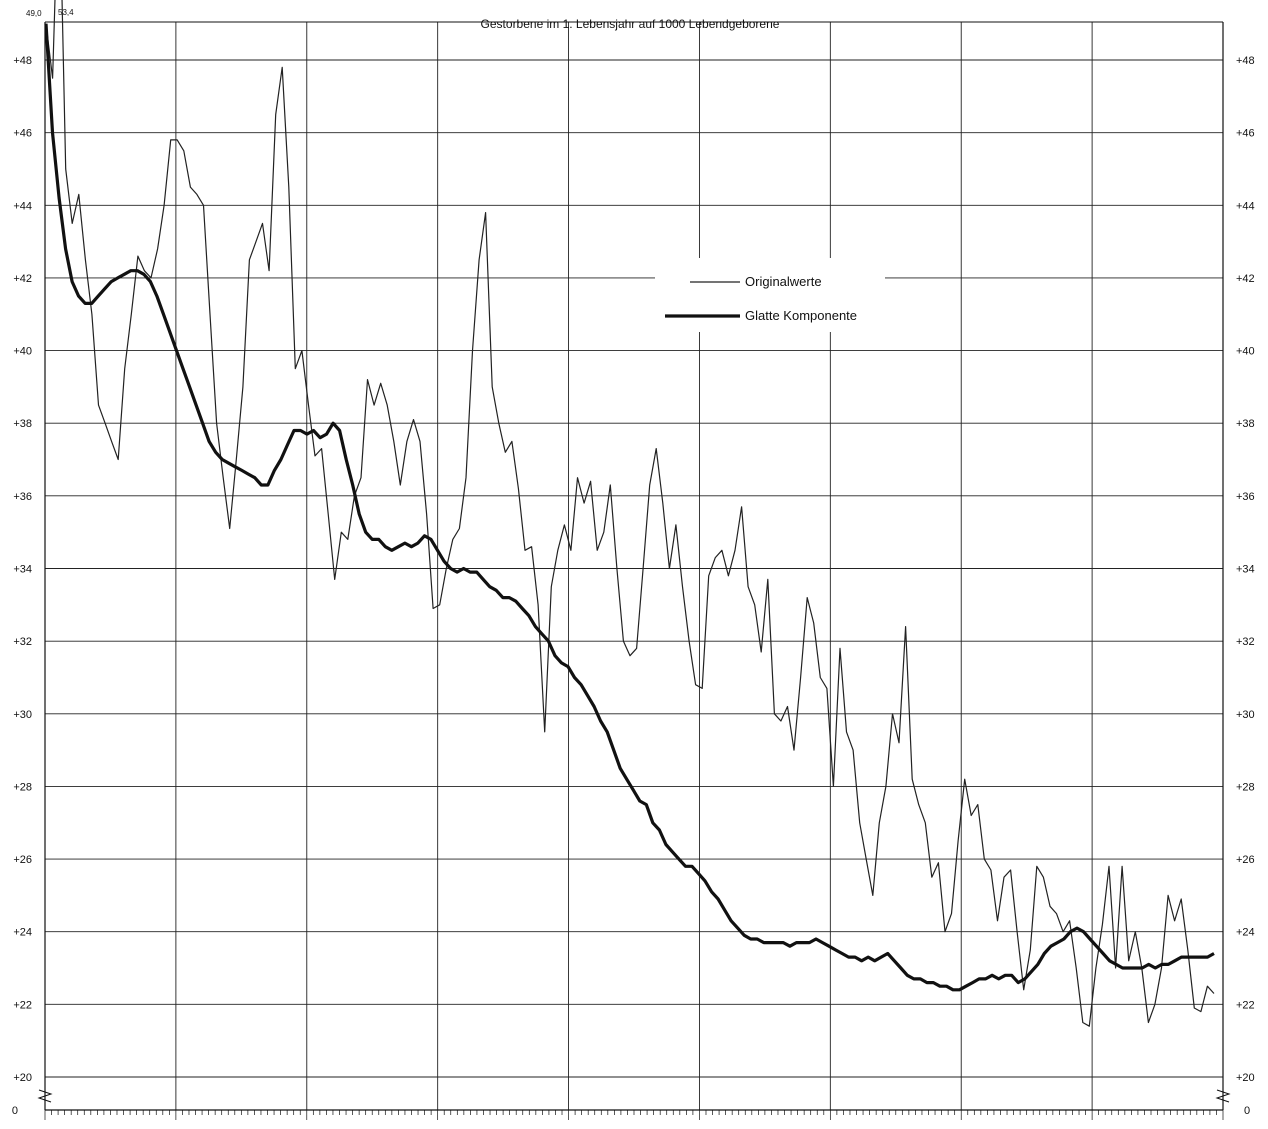 This screenshot has height=1129, width=1268. Describe the element at coordinates (801, 315) in the screenshot. I see `legend-label-glatte-komponente: Glatte Komponente` at that location.